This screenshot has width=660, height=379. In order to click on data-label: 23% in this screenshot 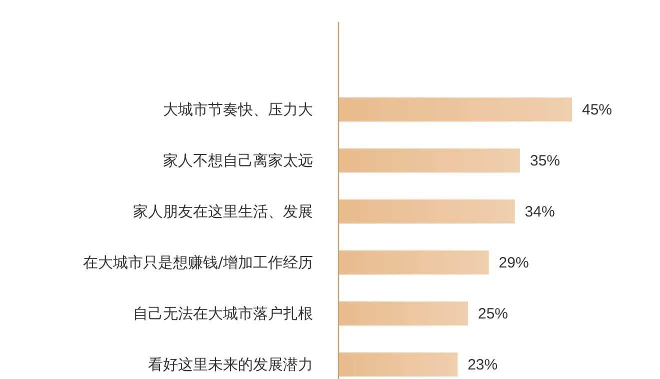, I will do `click(483, 365)`.